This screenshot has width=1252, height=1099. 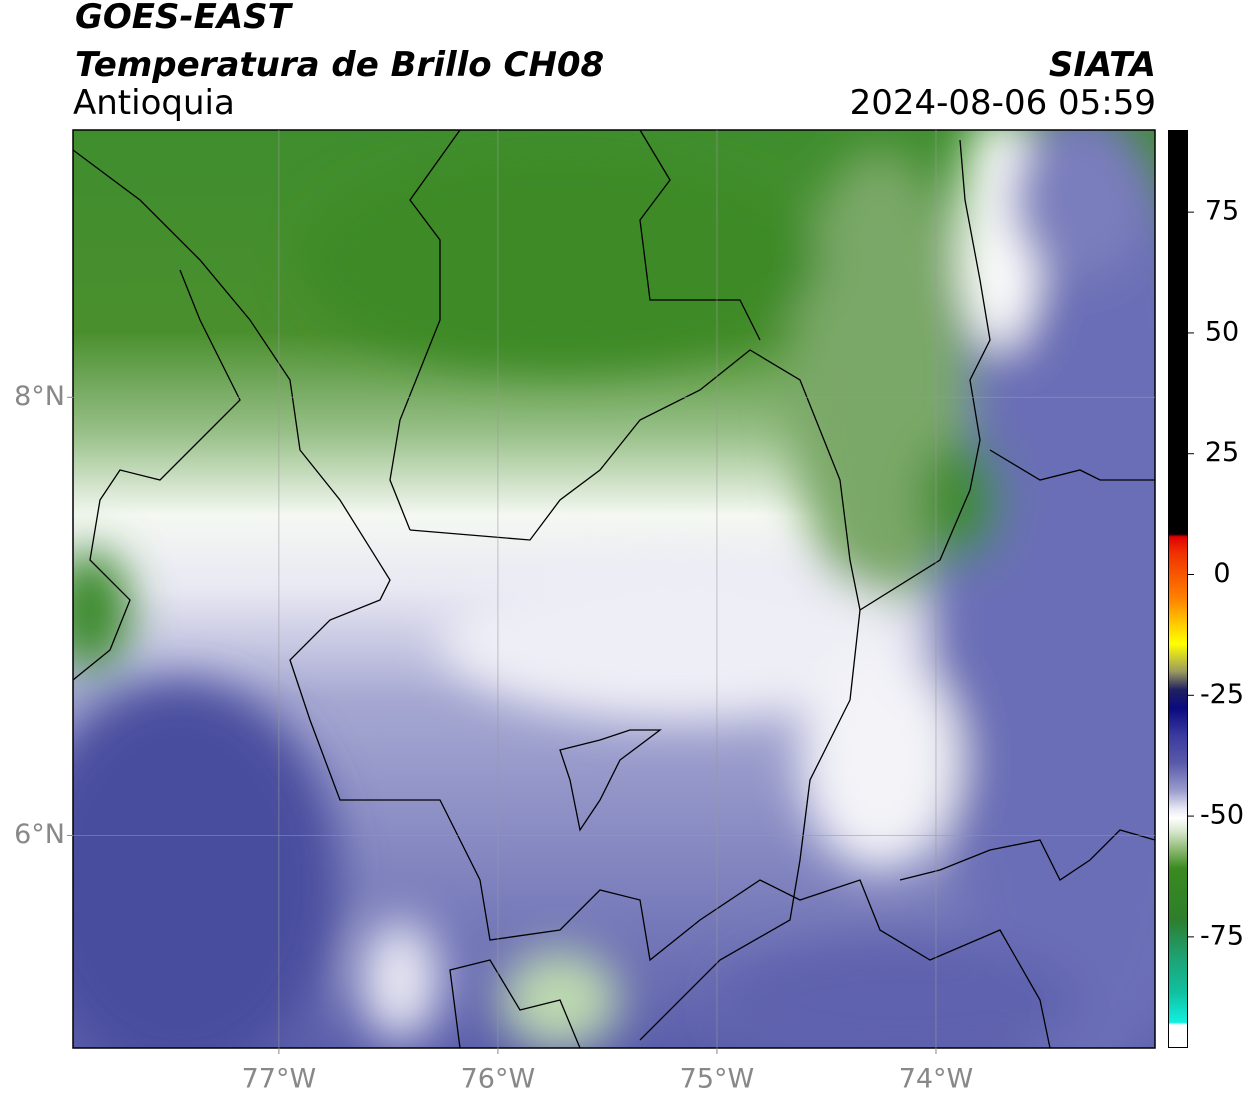 What do you see at coordinates (717, 1079) in the screenshot?
I see `x-tick-label: 75°W` at bounding box center [717, 1079].